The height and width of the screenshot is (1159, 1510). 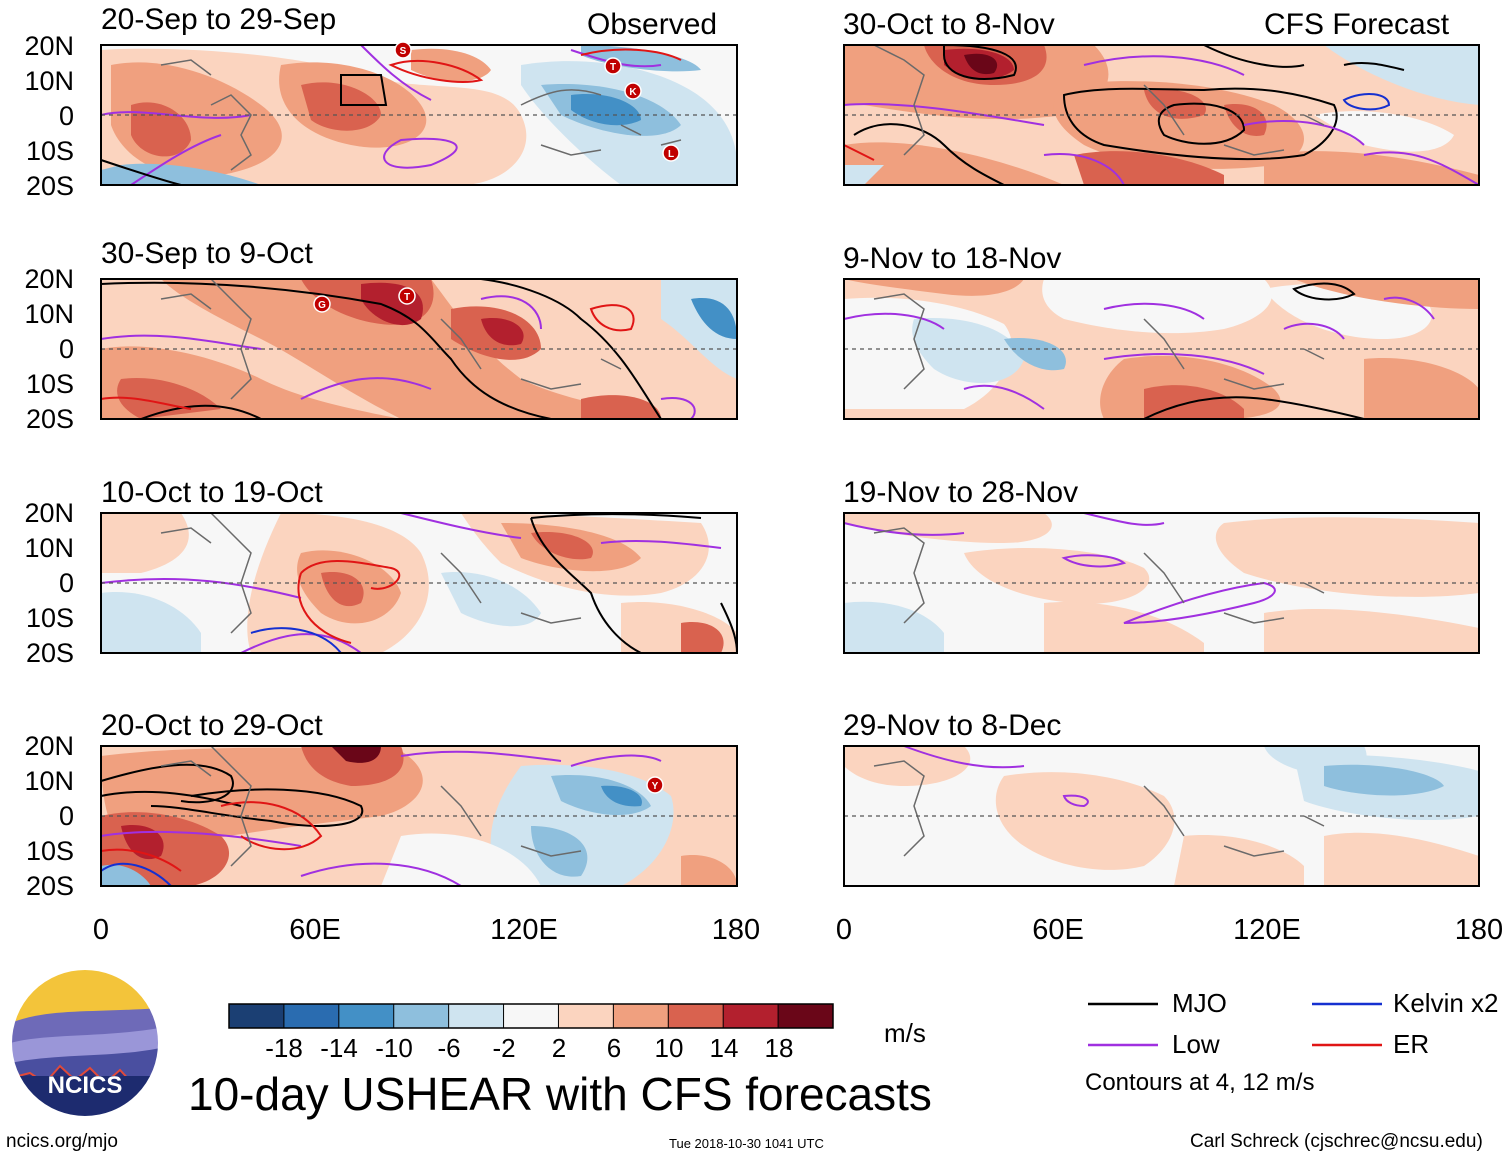 I want to click on panel-title-3: 10-Oct to 19-Oct, so click(x=212, y=492).